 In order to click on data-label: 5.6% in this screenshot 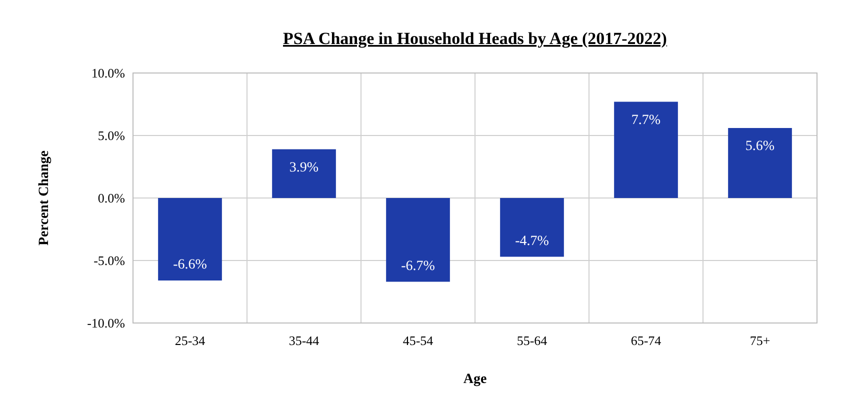, I will do `click(760, 146)`.